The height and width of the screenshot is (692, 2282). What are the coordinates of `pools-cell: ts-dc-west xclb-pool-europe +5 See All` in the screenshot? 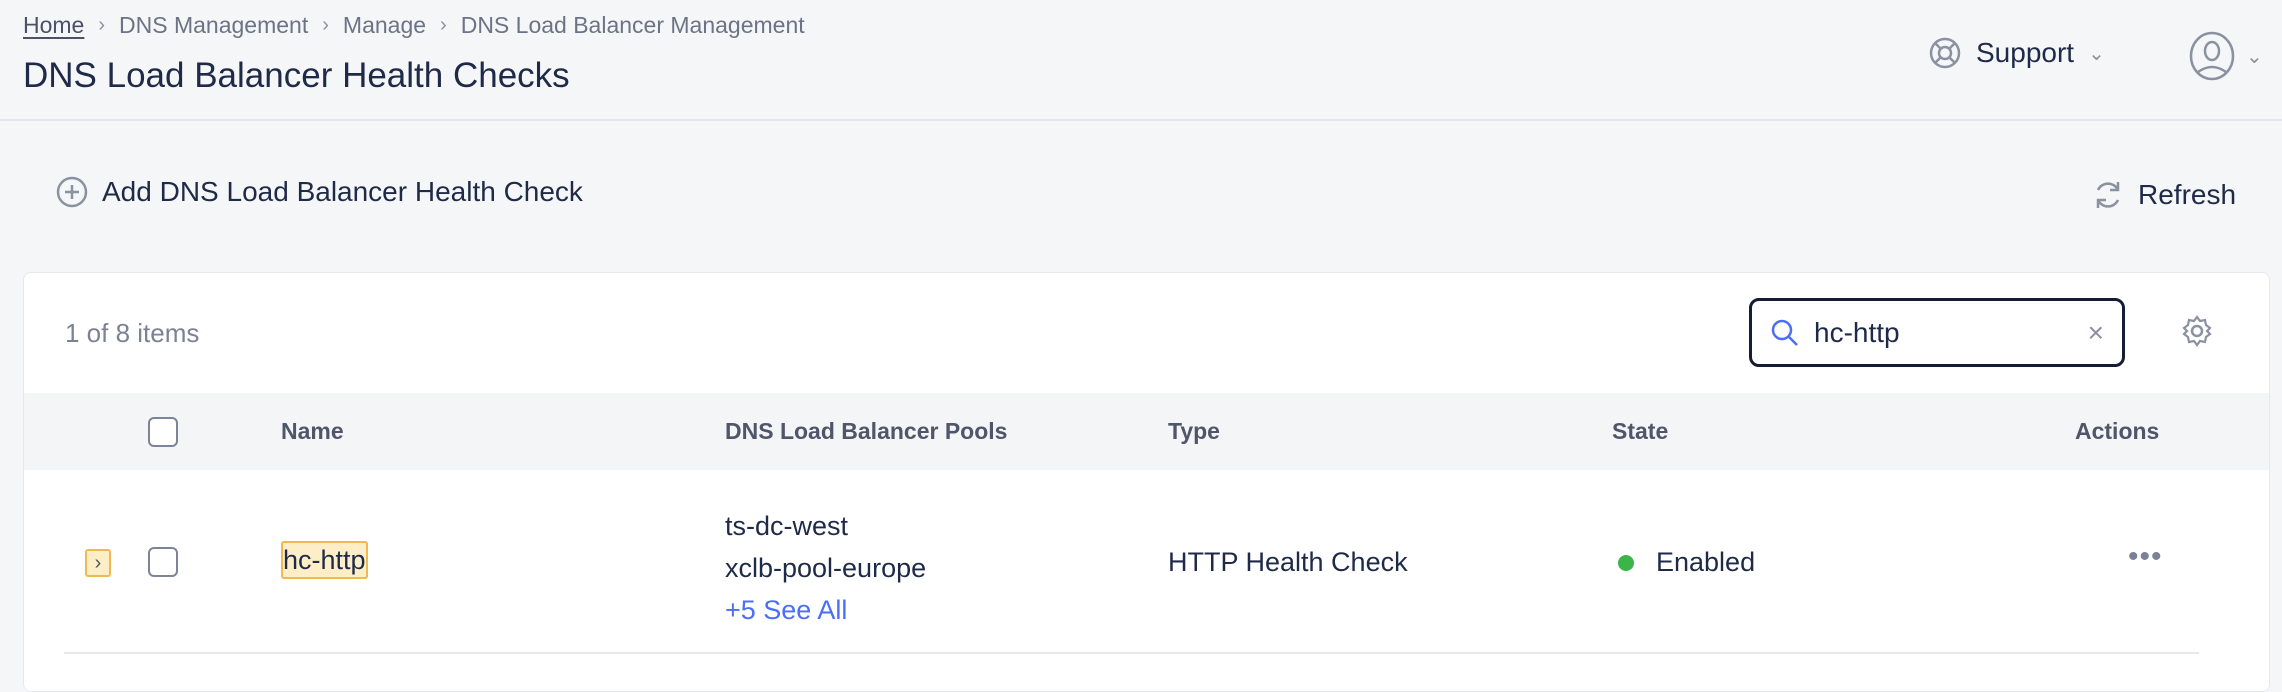 It's located at (825, 568).